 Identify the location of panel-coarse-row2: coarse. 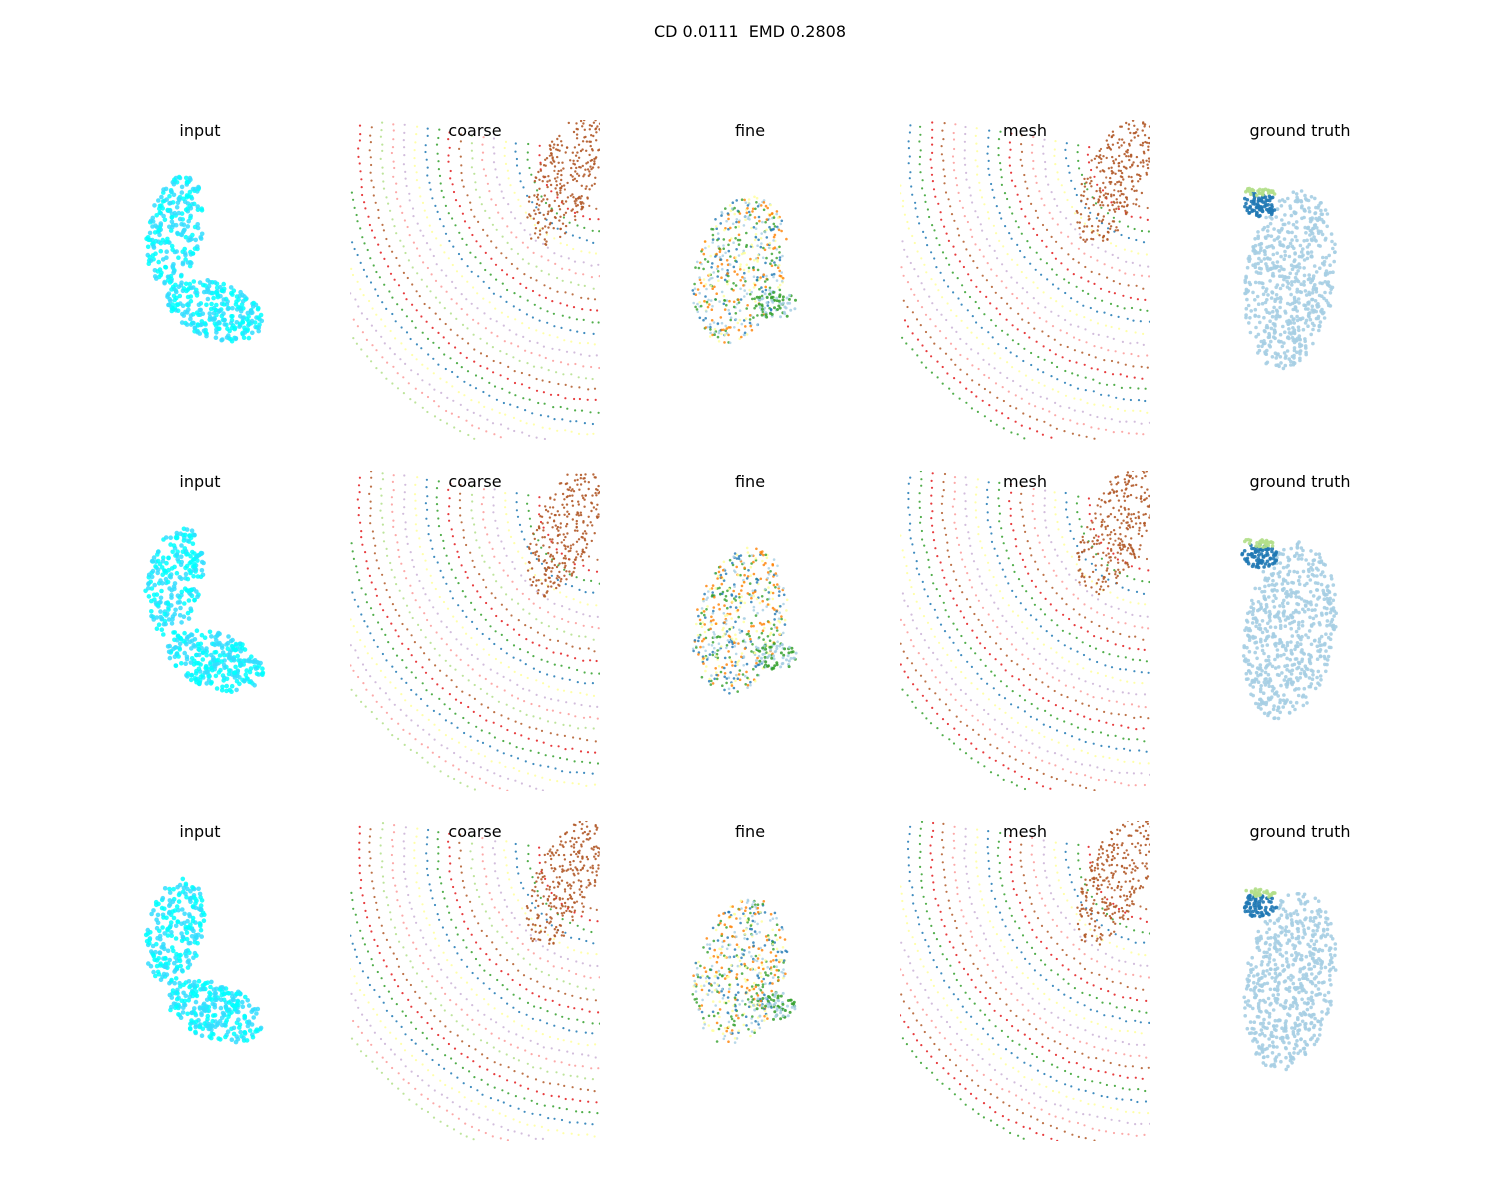
(475, 631).